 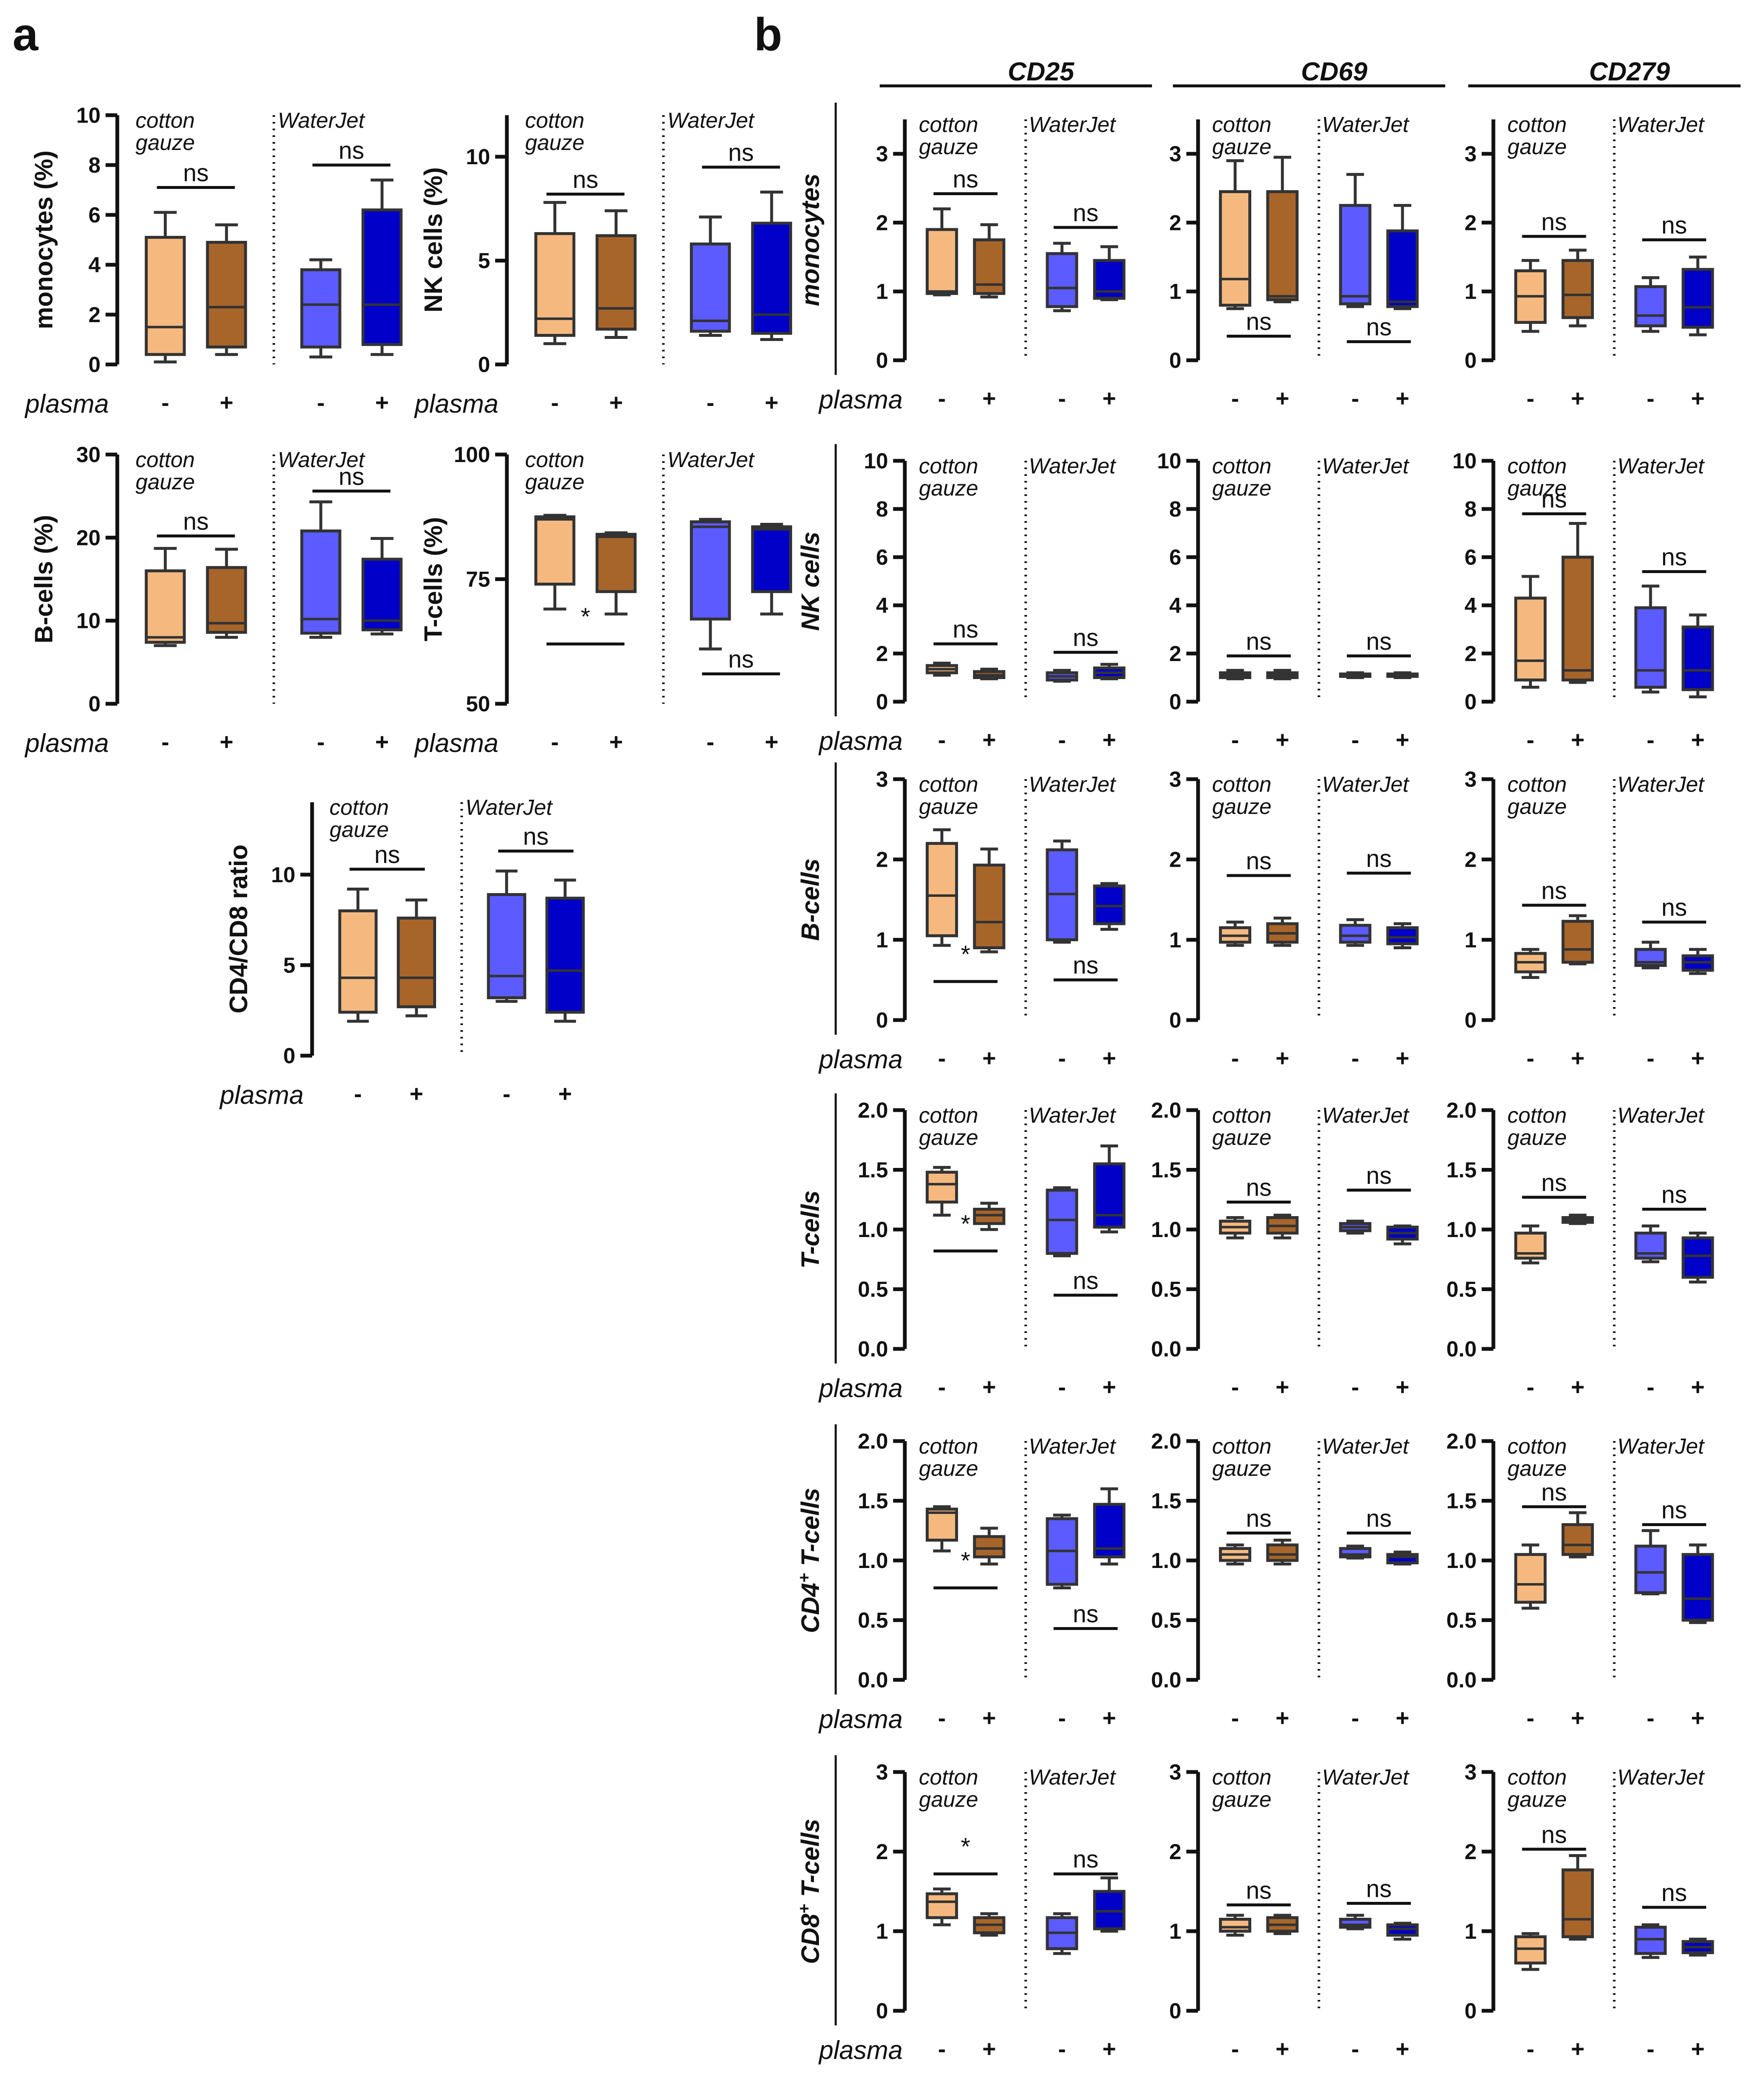 What do you see at coordinates (1630, 71) in the screenshot?
I see `column-header-cd279: CD279` at bounding box center [1630, 71].